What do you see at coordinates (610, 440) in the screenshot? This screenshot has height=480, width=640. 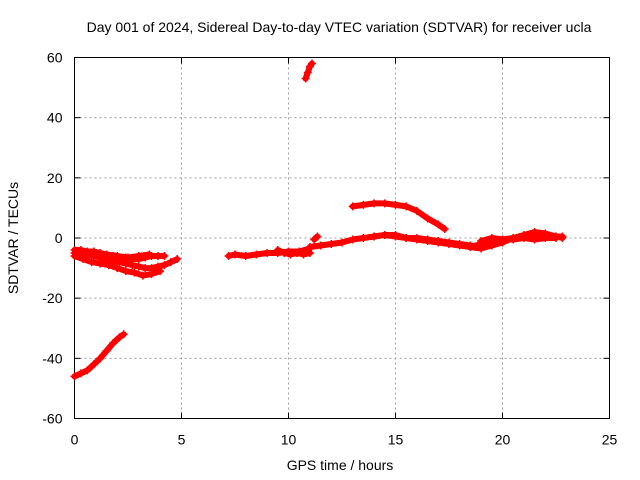 I see `x-tick-label: 25` at bounding box center [610, 440].